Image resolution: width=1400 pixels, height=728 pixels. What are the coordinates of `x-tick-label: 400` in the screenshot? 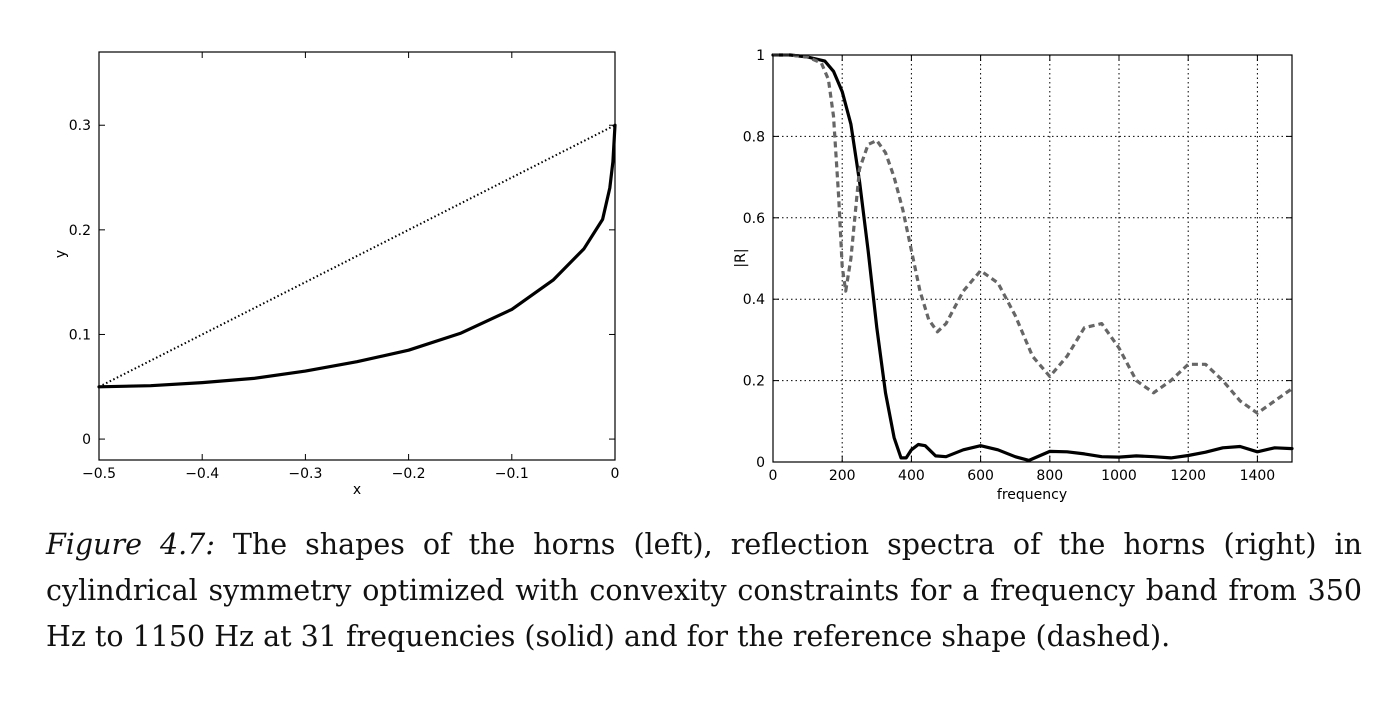 It's located at (911, 476).